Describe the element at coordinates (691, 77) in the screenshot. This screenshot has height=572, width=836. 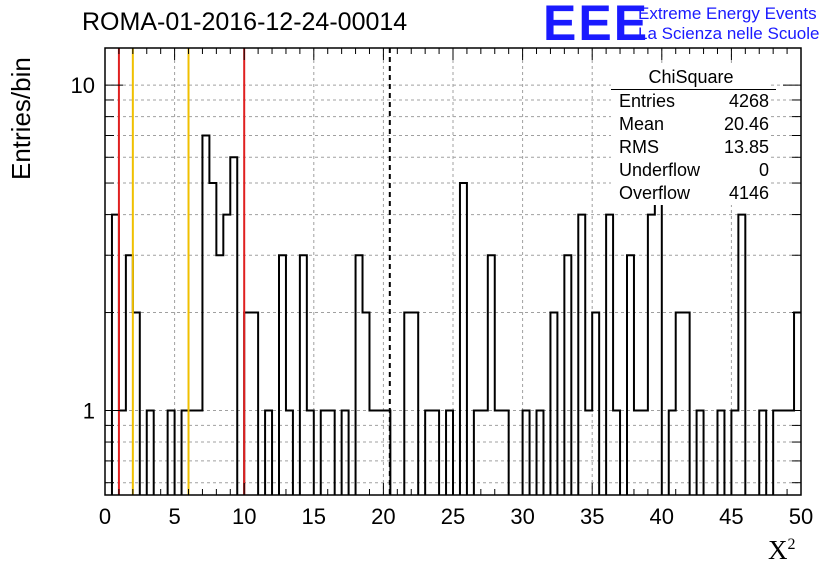
I see `stats-title: ChiSquare` at that location.